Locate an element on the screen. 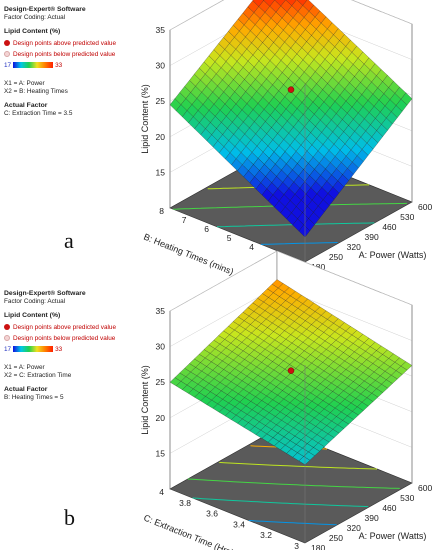  y-tick-label: 3.6 is located at coordinates (212, 514).